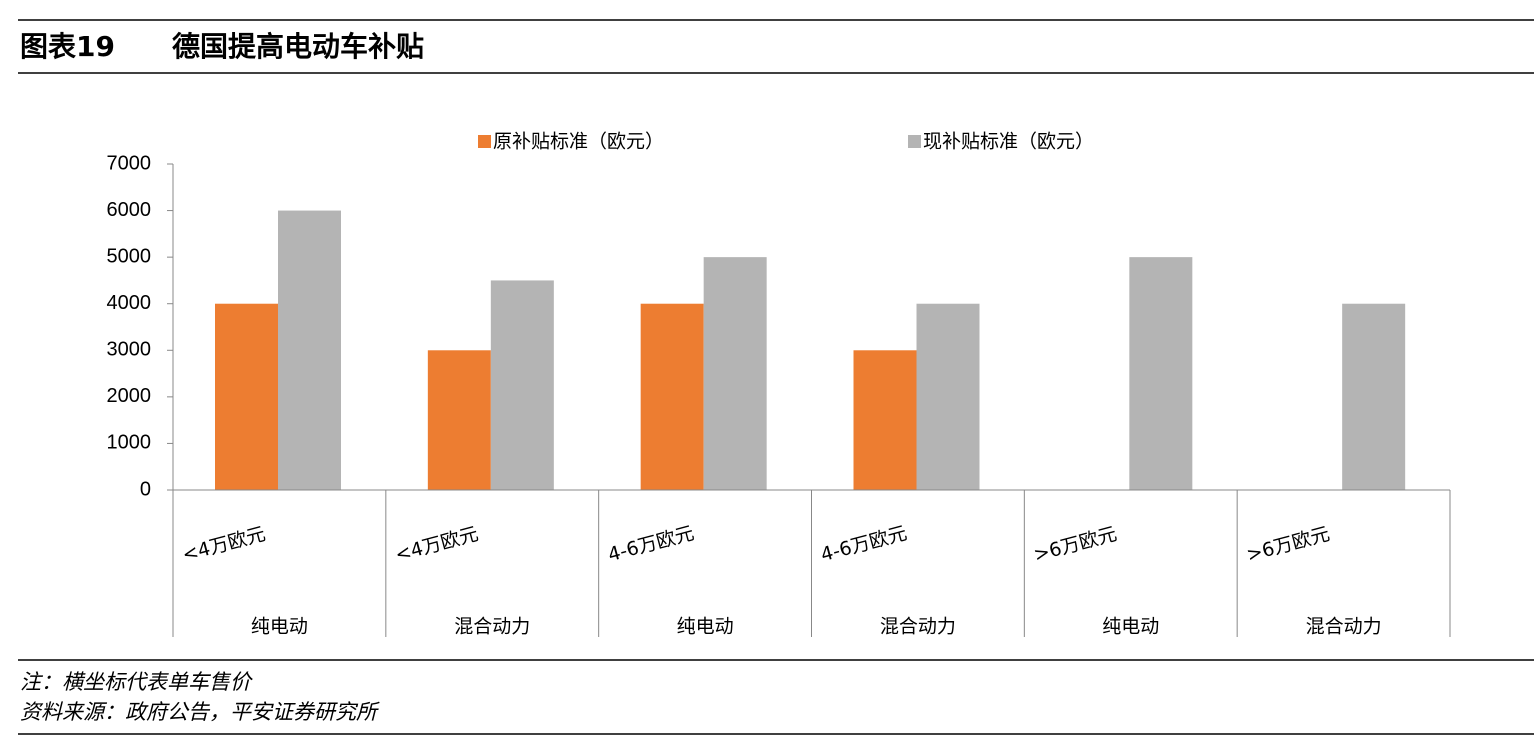  I want to click on source: 资料来源：政府公告，平安证券研究所, so click(200, 712).